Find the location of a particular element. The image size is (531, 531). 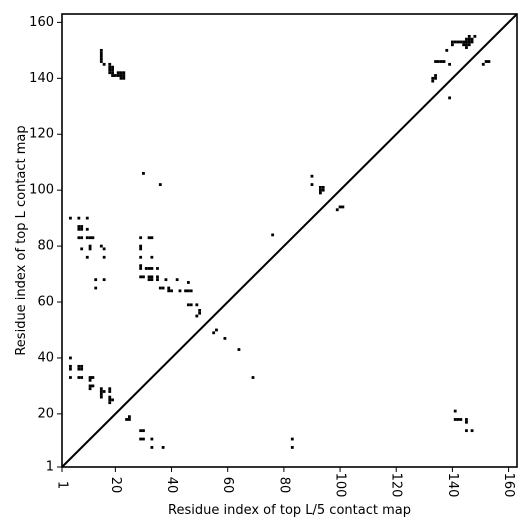

y-axis-label: Residue index of top L contact map is located at coordinates (21, 240).